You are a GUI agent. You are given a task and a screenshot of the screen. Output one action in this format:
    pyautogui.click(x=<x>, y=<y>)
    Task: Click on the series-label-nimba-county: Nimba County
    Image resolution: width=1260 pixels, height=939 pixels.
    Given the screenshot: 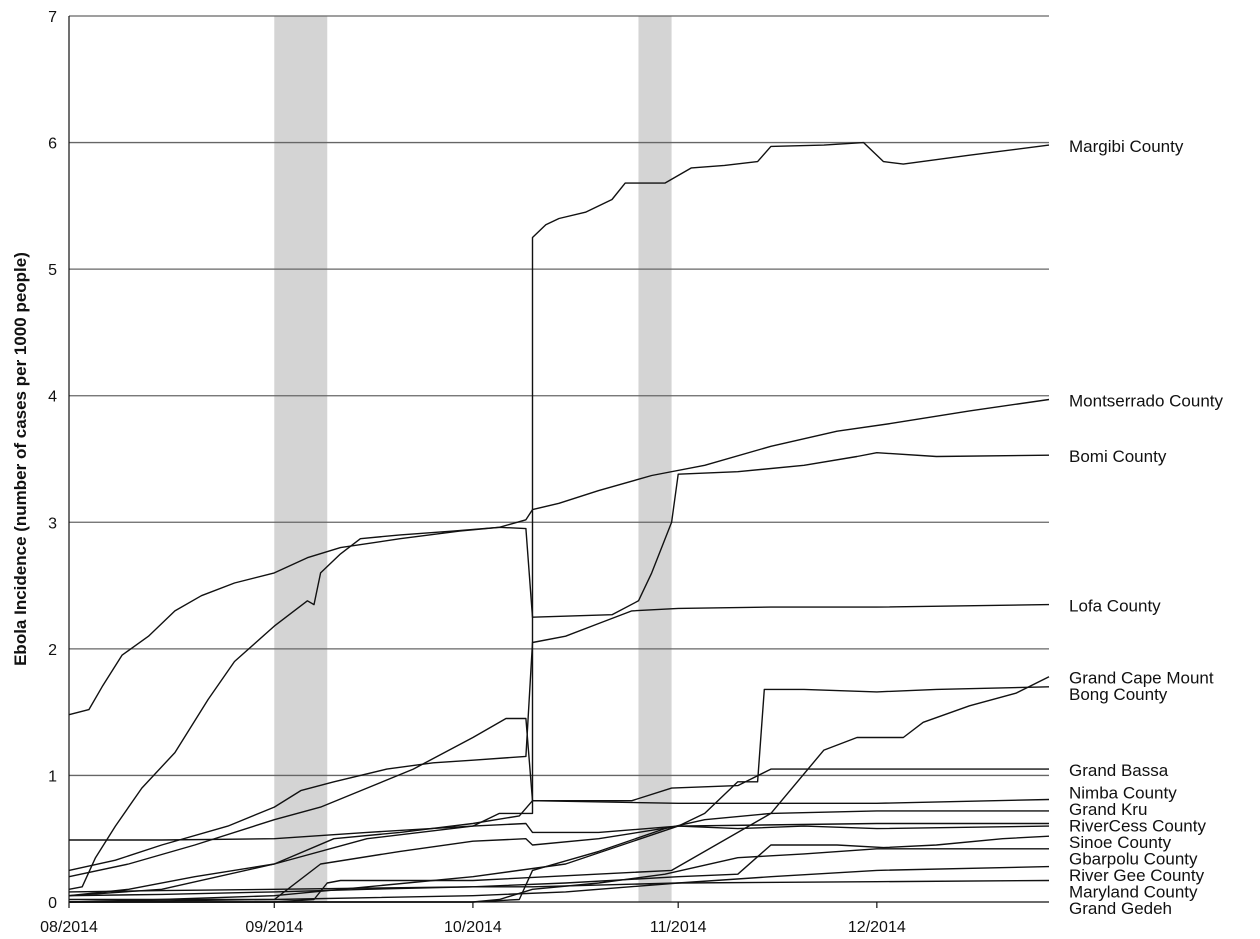 What is the action you would take?
    pyautogui.click(x=1123, y=793)
    